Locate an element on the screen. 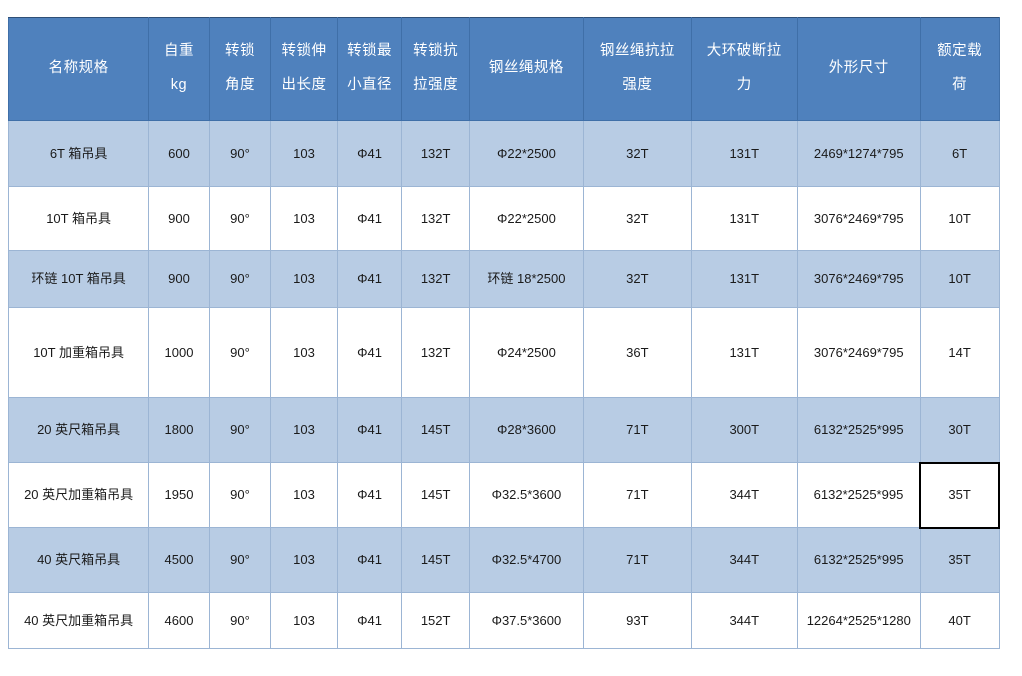 The height and width of the screenshot is (676, 1022). cell-rated-load: 14T is located at coordinates (959, 352).